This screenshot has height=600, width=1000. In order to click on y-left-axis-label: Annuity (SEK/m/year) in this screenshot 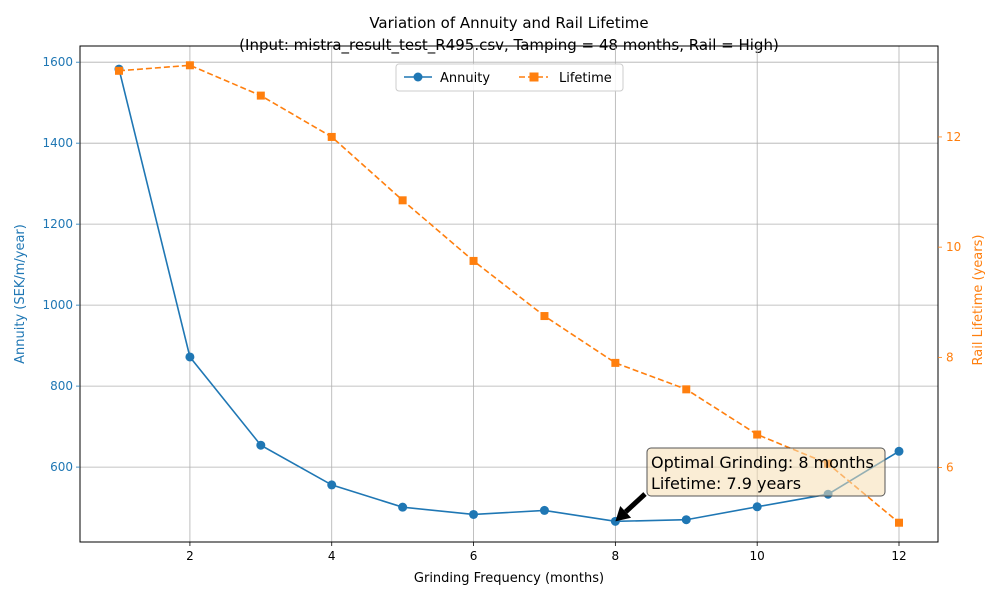, I will do `click(20, 294)`.